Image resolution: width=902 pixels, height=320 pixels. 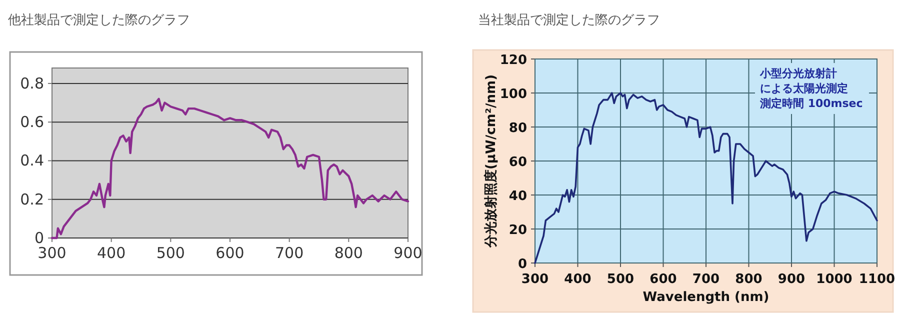 I want to click on annotation: による太陽光測定, so click(x=804, y=88).